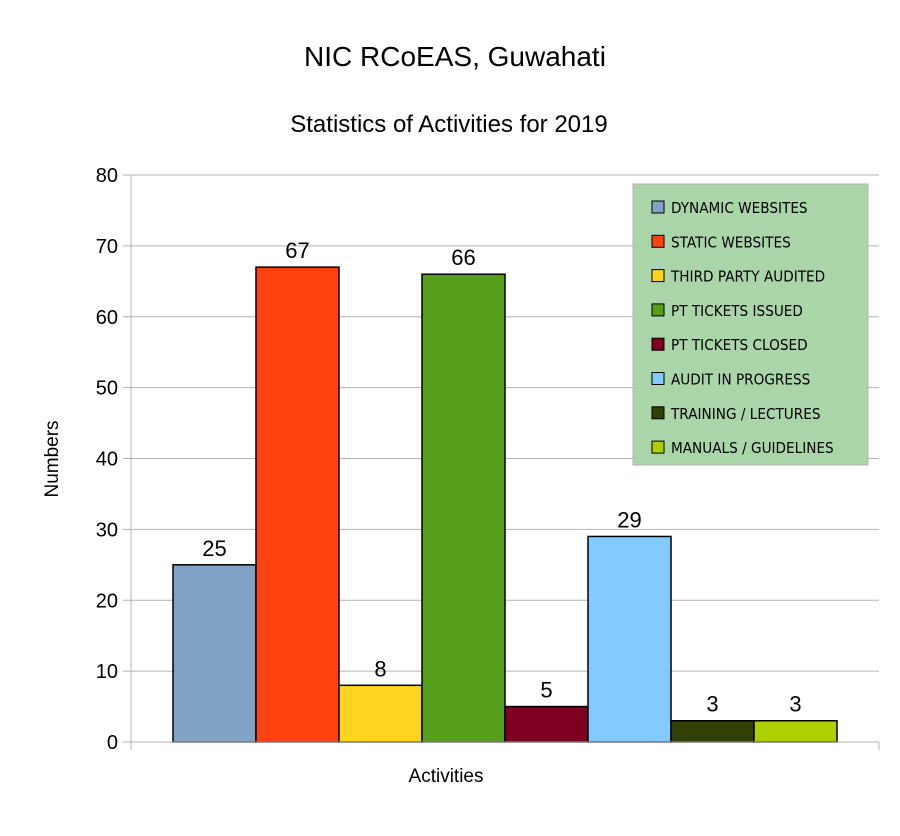 This screenshot has height=836, width=900. I want to click on legend-entry: TRAINING / LECTURES, so click(745, 414).